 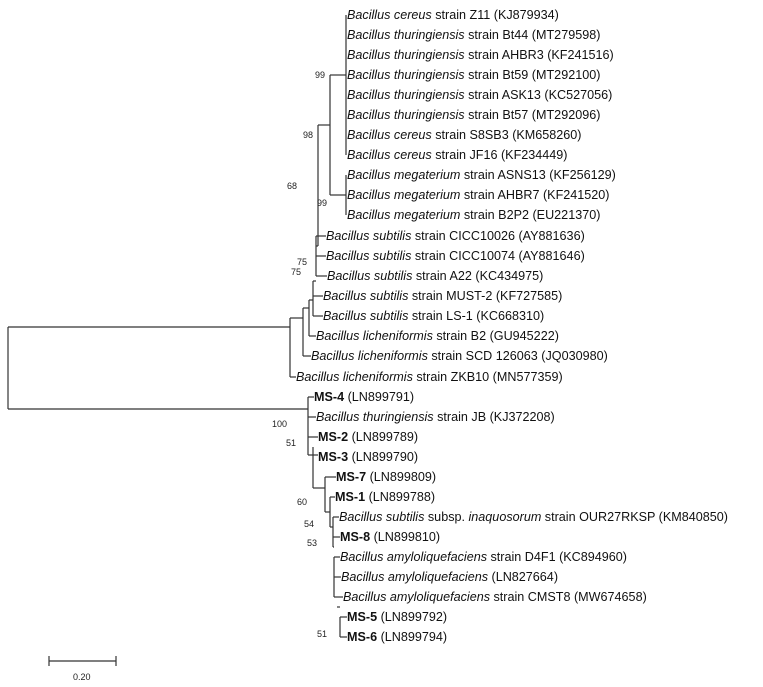 What do you see at coordinates (532, 115) in the screenshot?
I see `strain-accession: strain Bt57 (MT292096)` at bounding box center [532, 115].